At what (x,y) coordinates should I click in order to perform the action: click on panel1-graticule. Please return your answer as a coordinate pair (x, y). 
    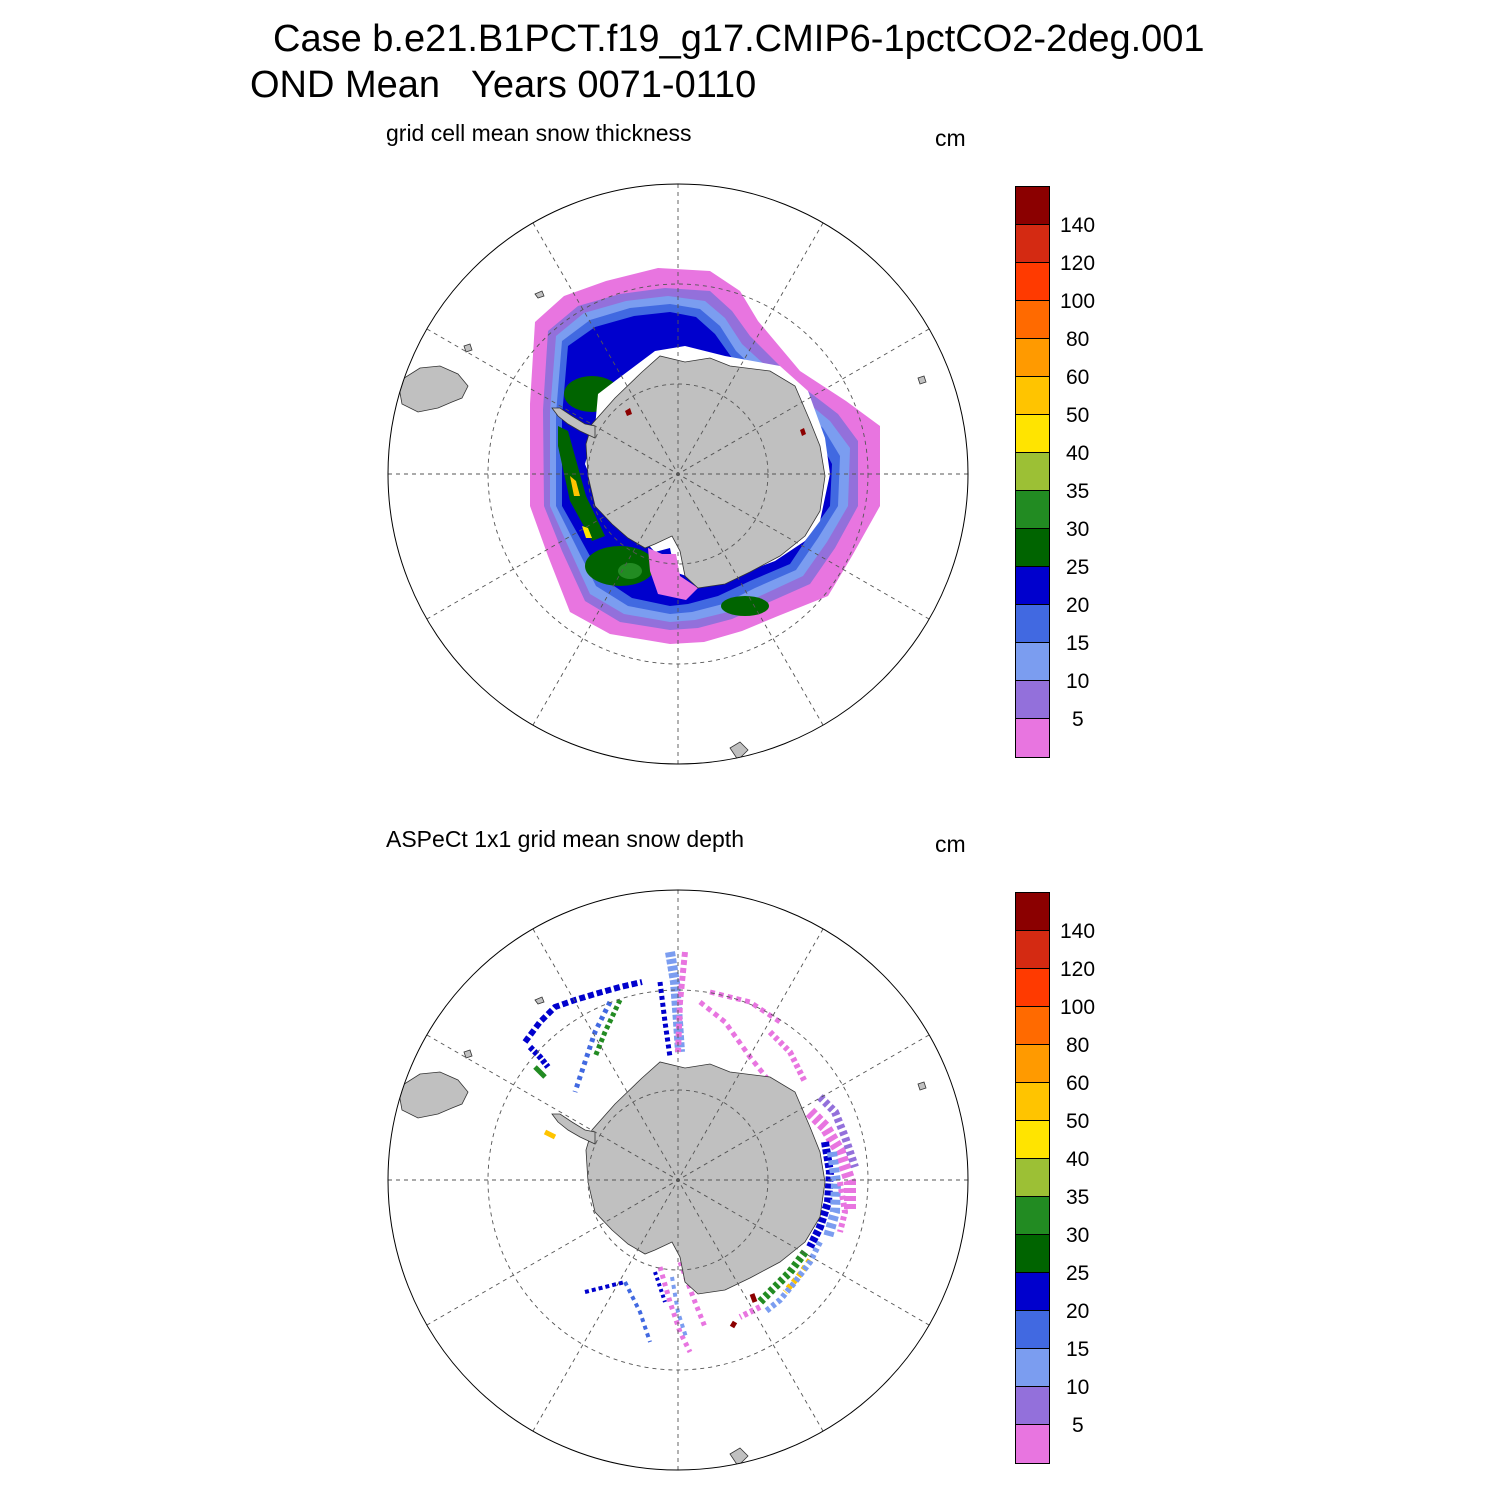
    Looking at the image, I should click on (678, 474).